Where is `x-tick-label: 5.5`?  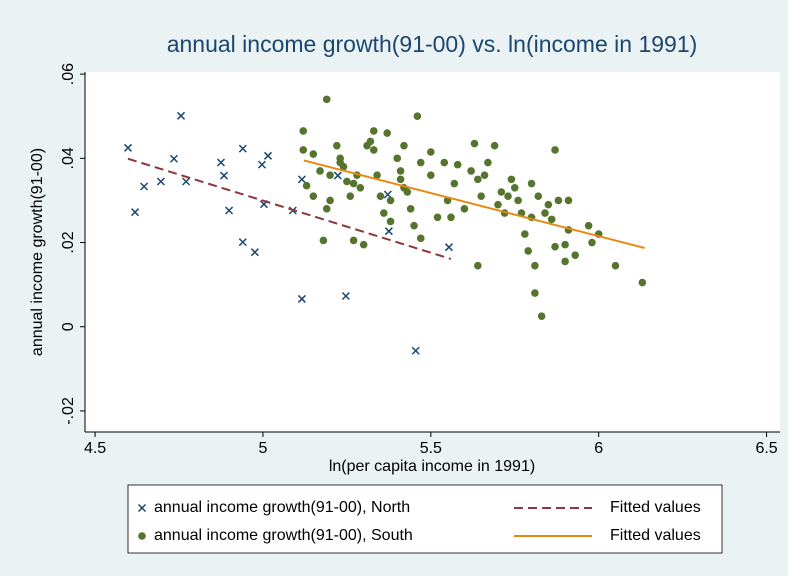 x-tick-label: 5.5 is located at coordinates (431, 448).